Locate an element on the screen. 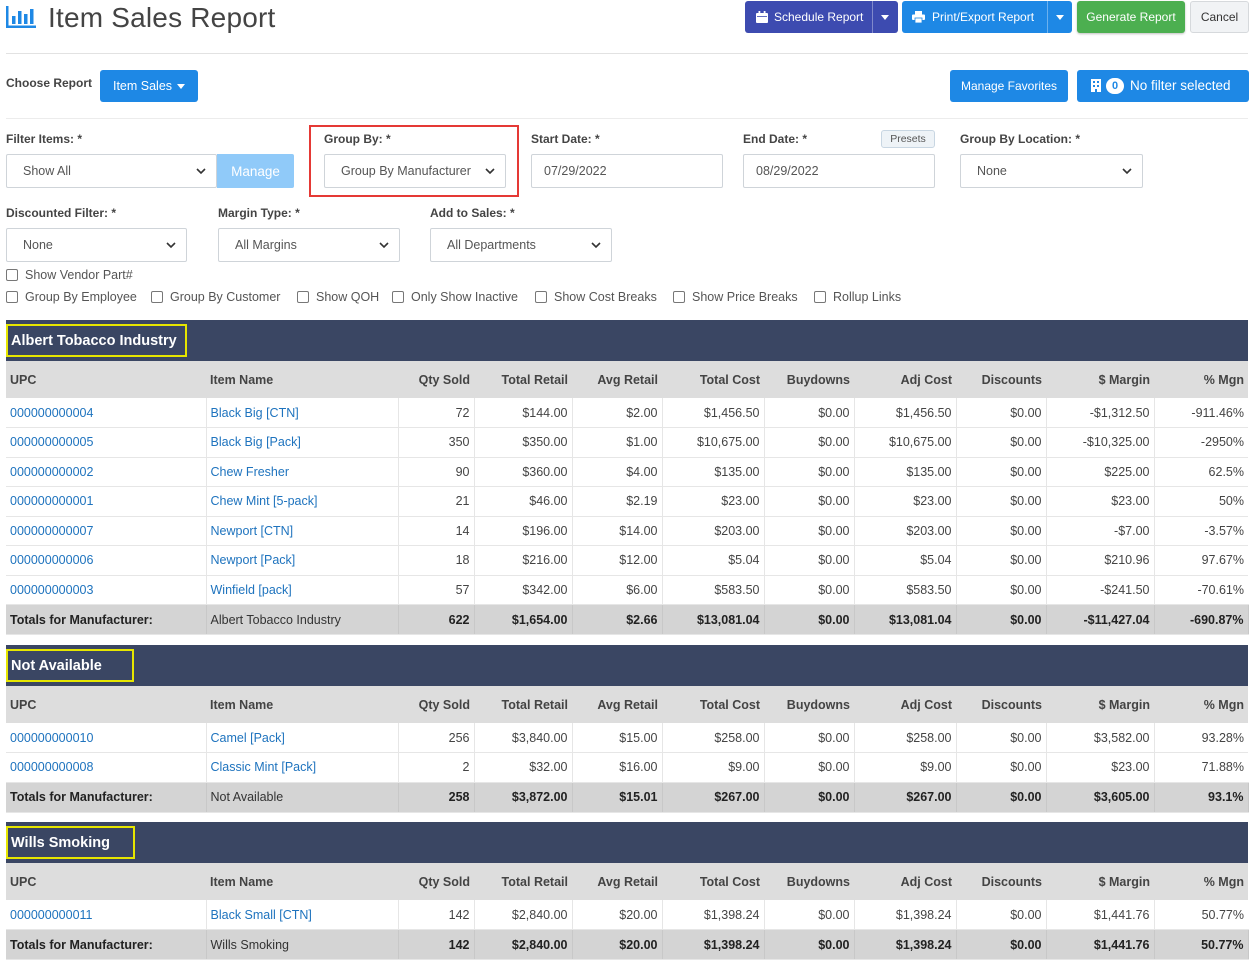  group-by-select: Group By Manufacturer is located at coordinates (415, 171).